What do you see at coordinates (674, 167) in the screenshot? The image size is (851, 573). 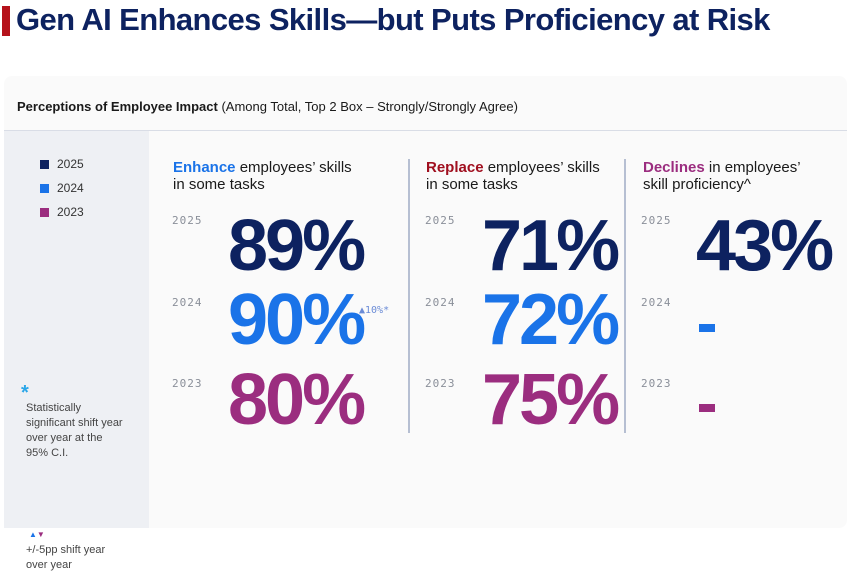 I see `declines-keyword: Declines` at bounding box center [674, 167].